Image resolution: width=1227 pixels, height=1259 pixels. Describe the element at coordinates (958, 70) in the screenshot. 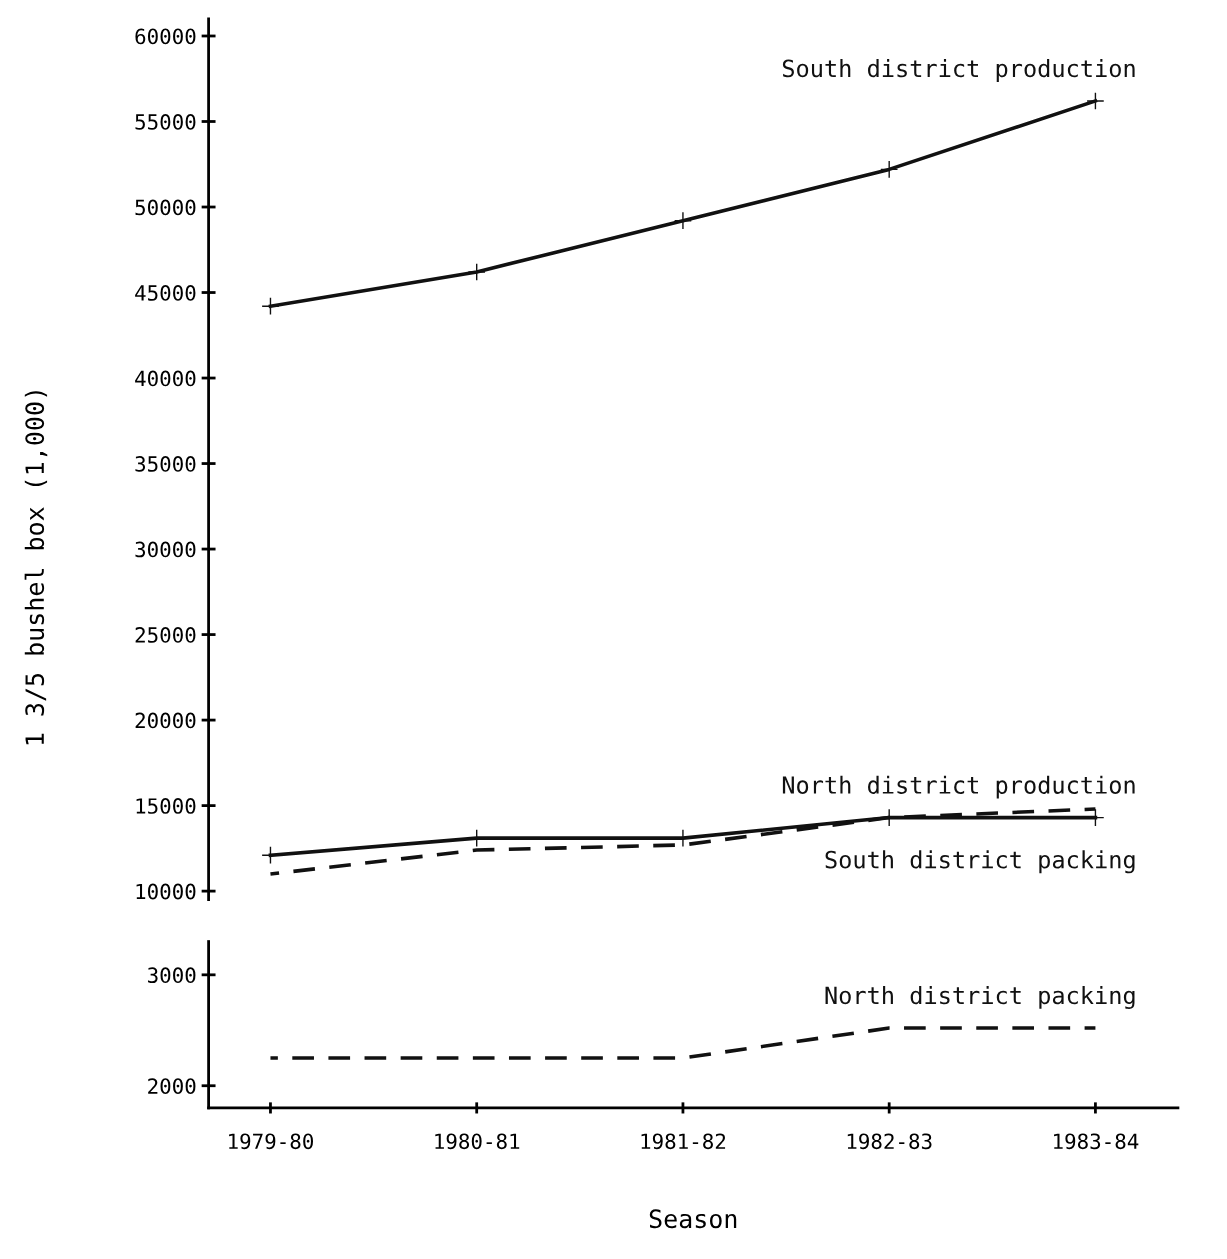

I see `series-label: South district production` at that location.